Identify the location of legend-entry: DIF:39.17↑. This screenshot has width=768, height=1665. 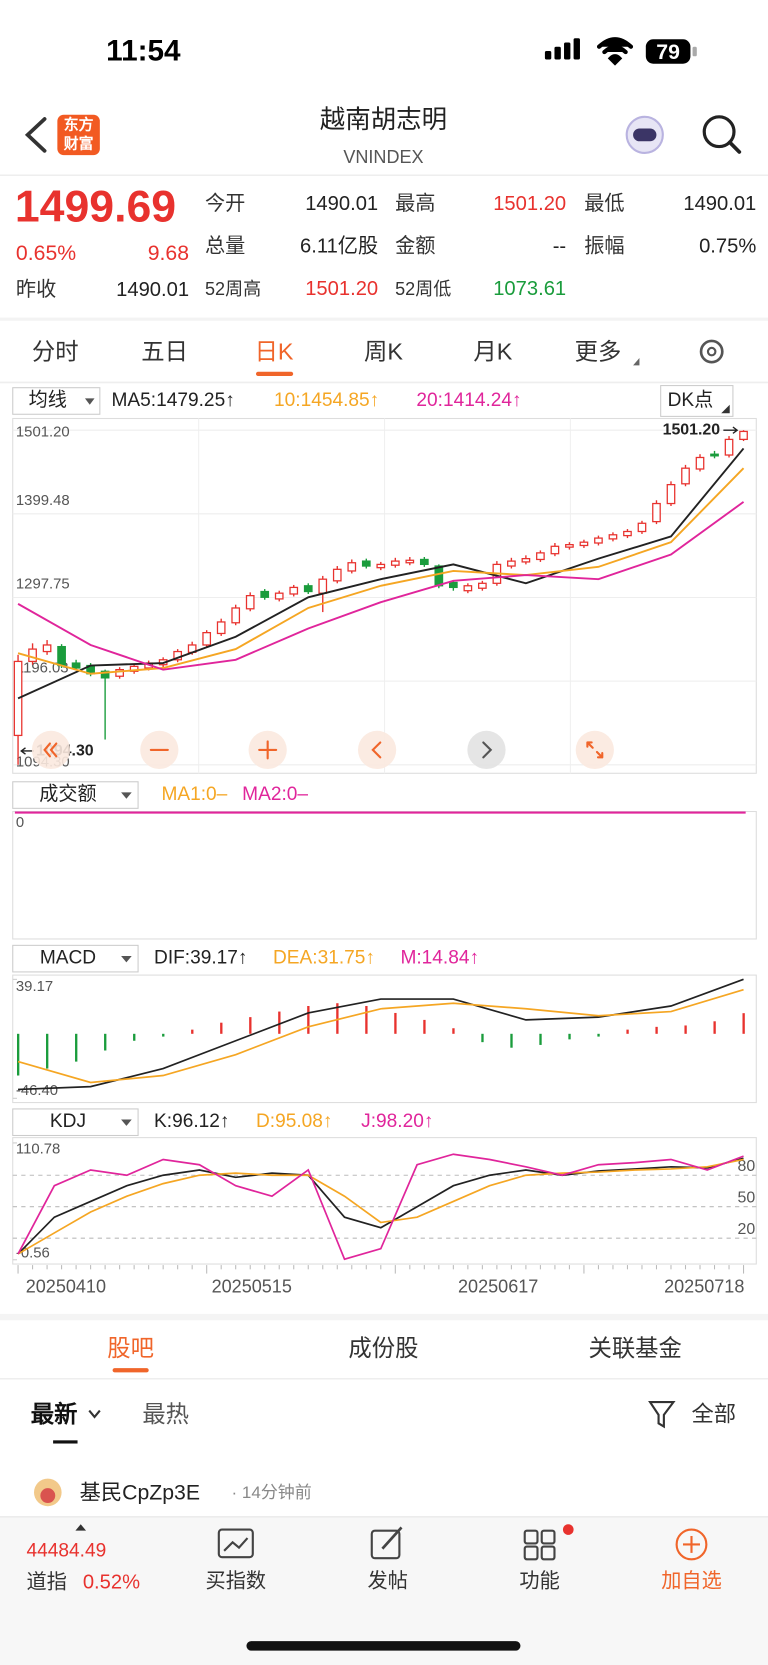
(200, 958).